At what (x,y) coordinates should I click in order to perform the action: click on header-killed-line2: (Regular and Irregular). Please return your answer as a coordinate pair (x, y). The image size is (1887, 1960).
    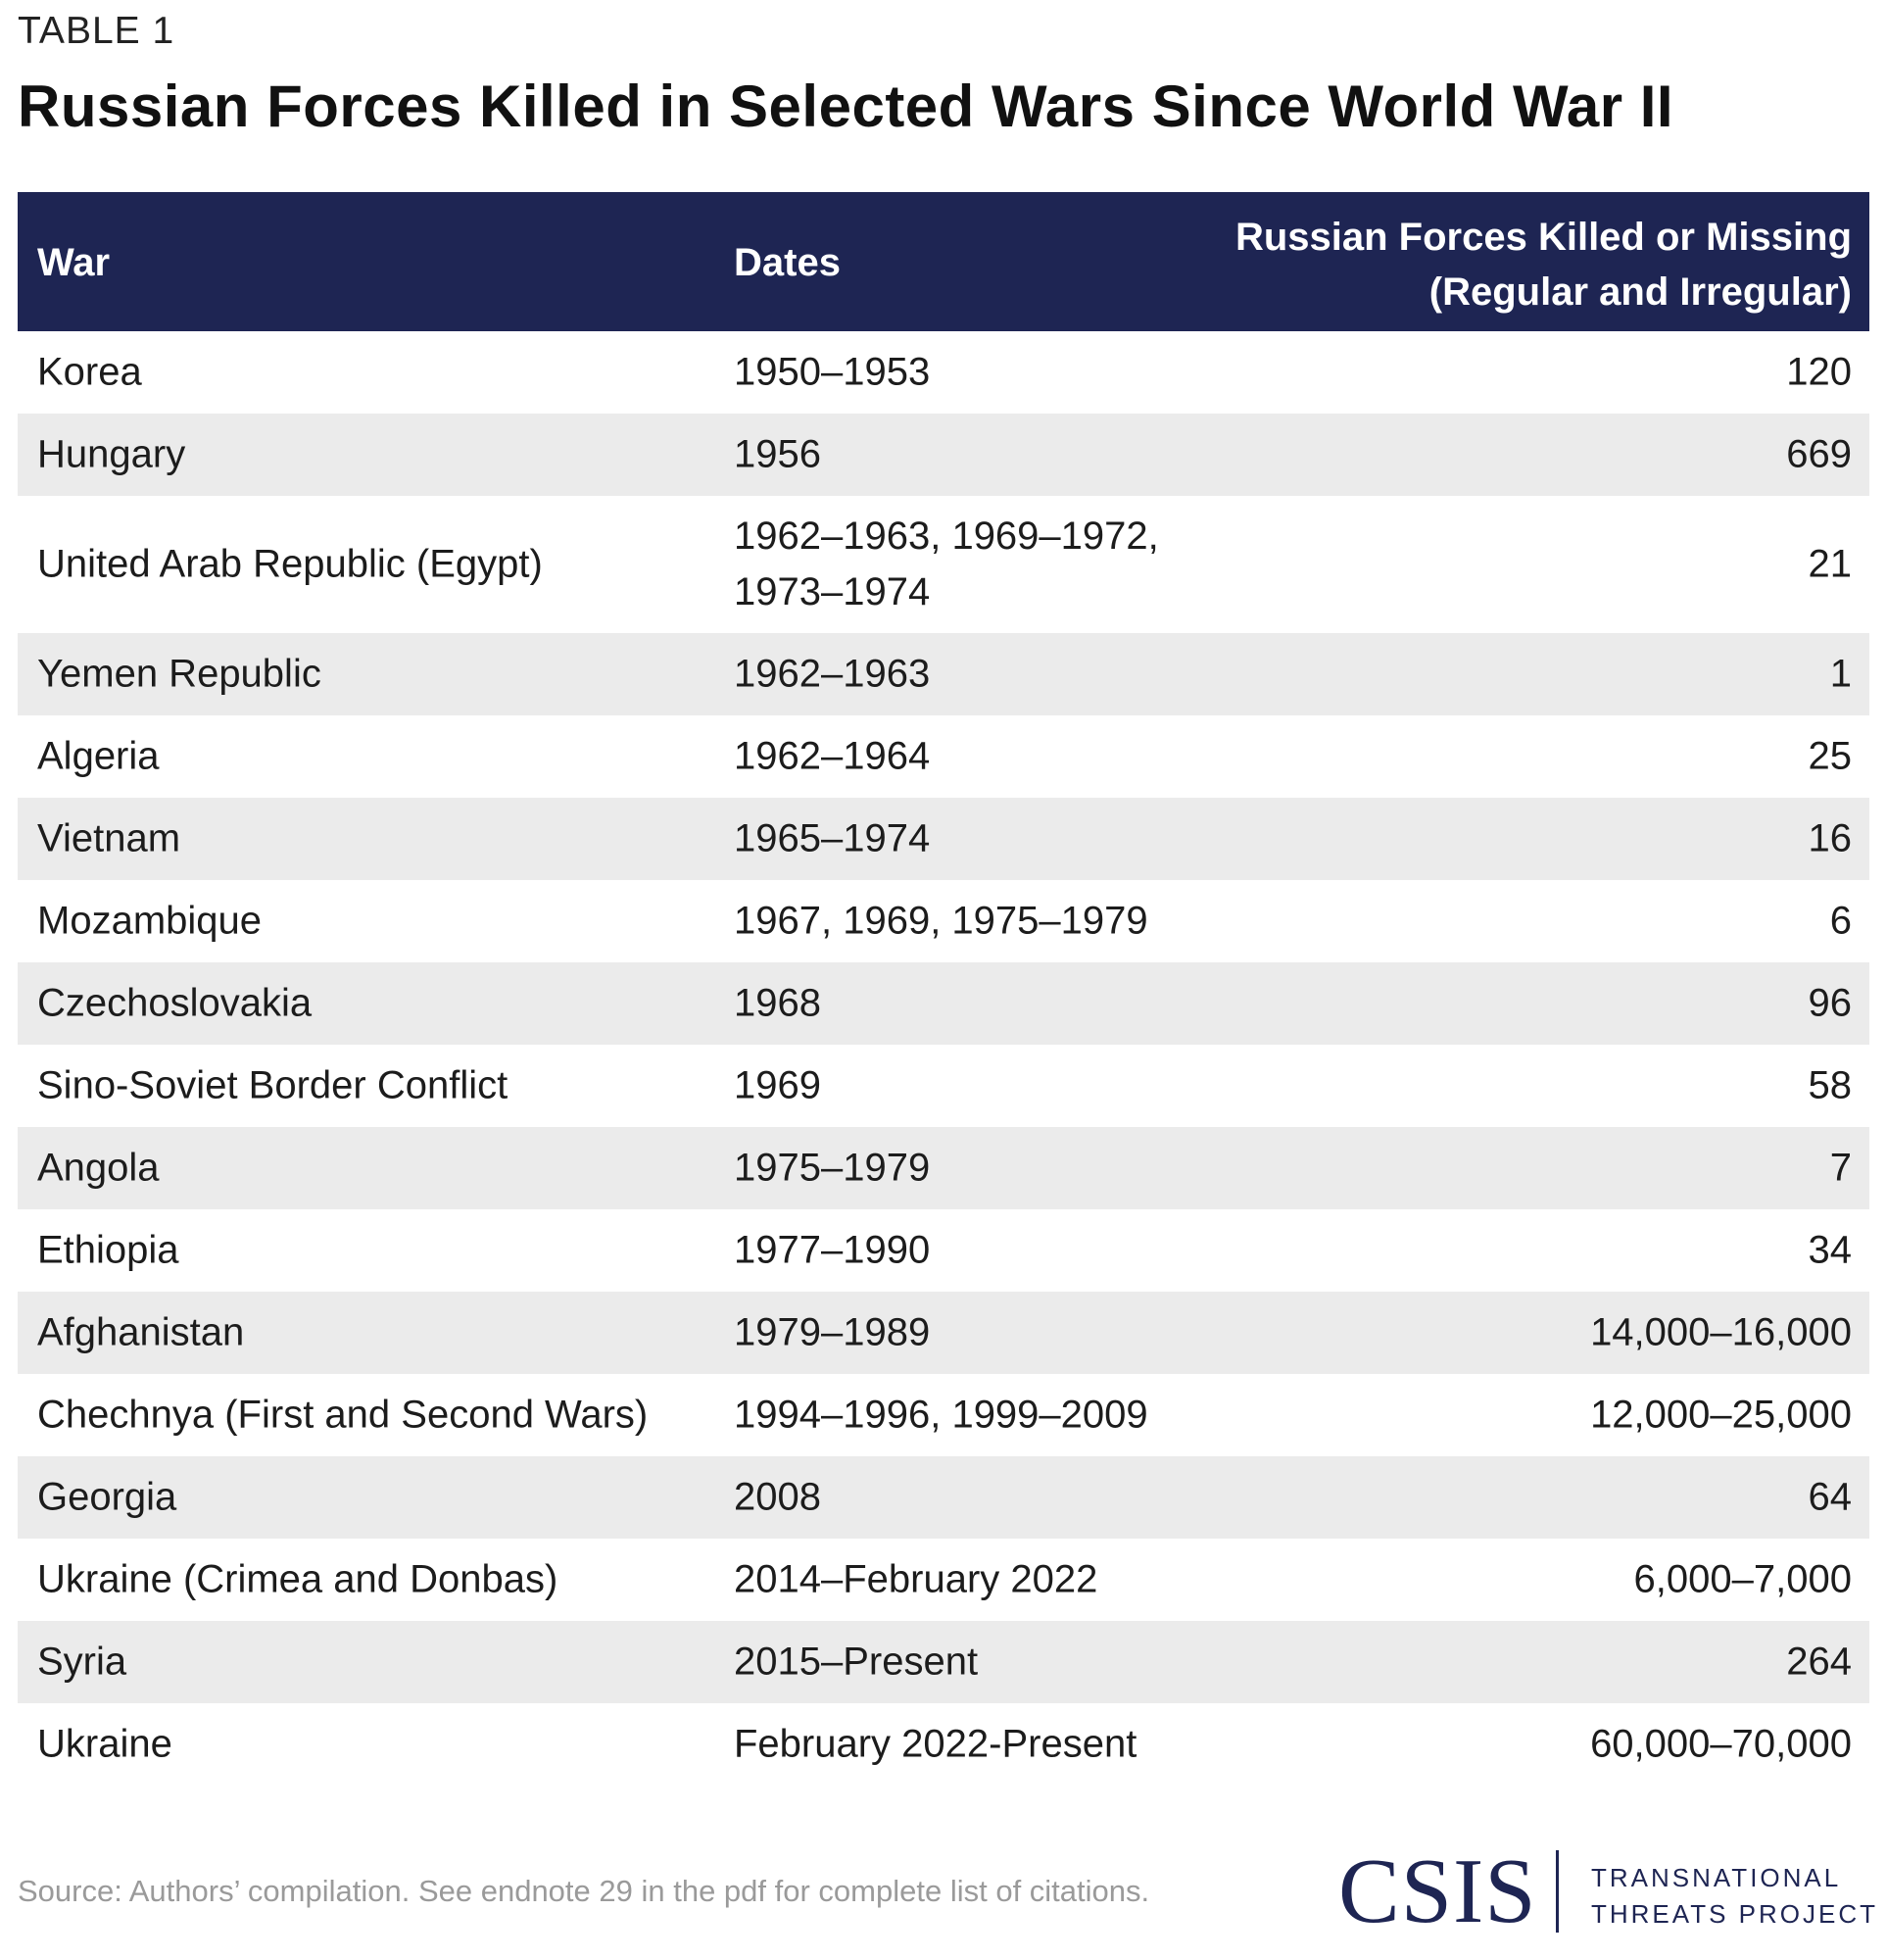
    Looking at the image, I should click on (1640, 292).